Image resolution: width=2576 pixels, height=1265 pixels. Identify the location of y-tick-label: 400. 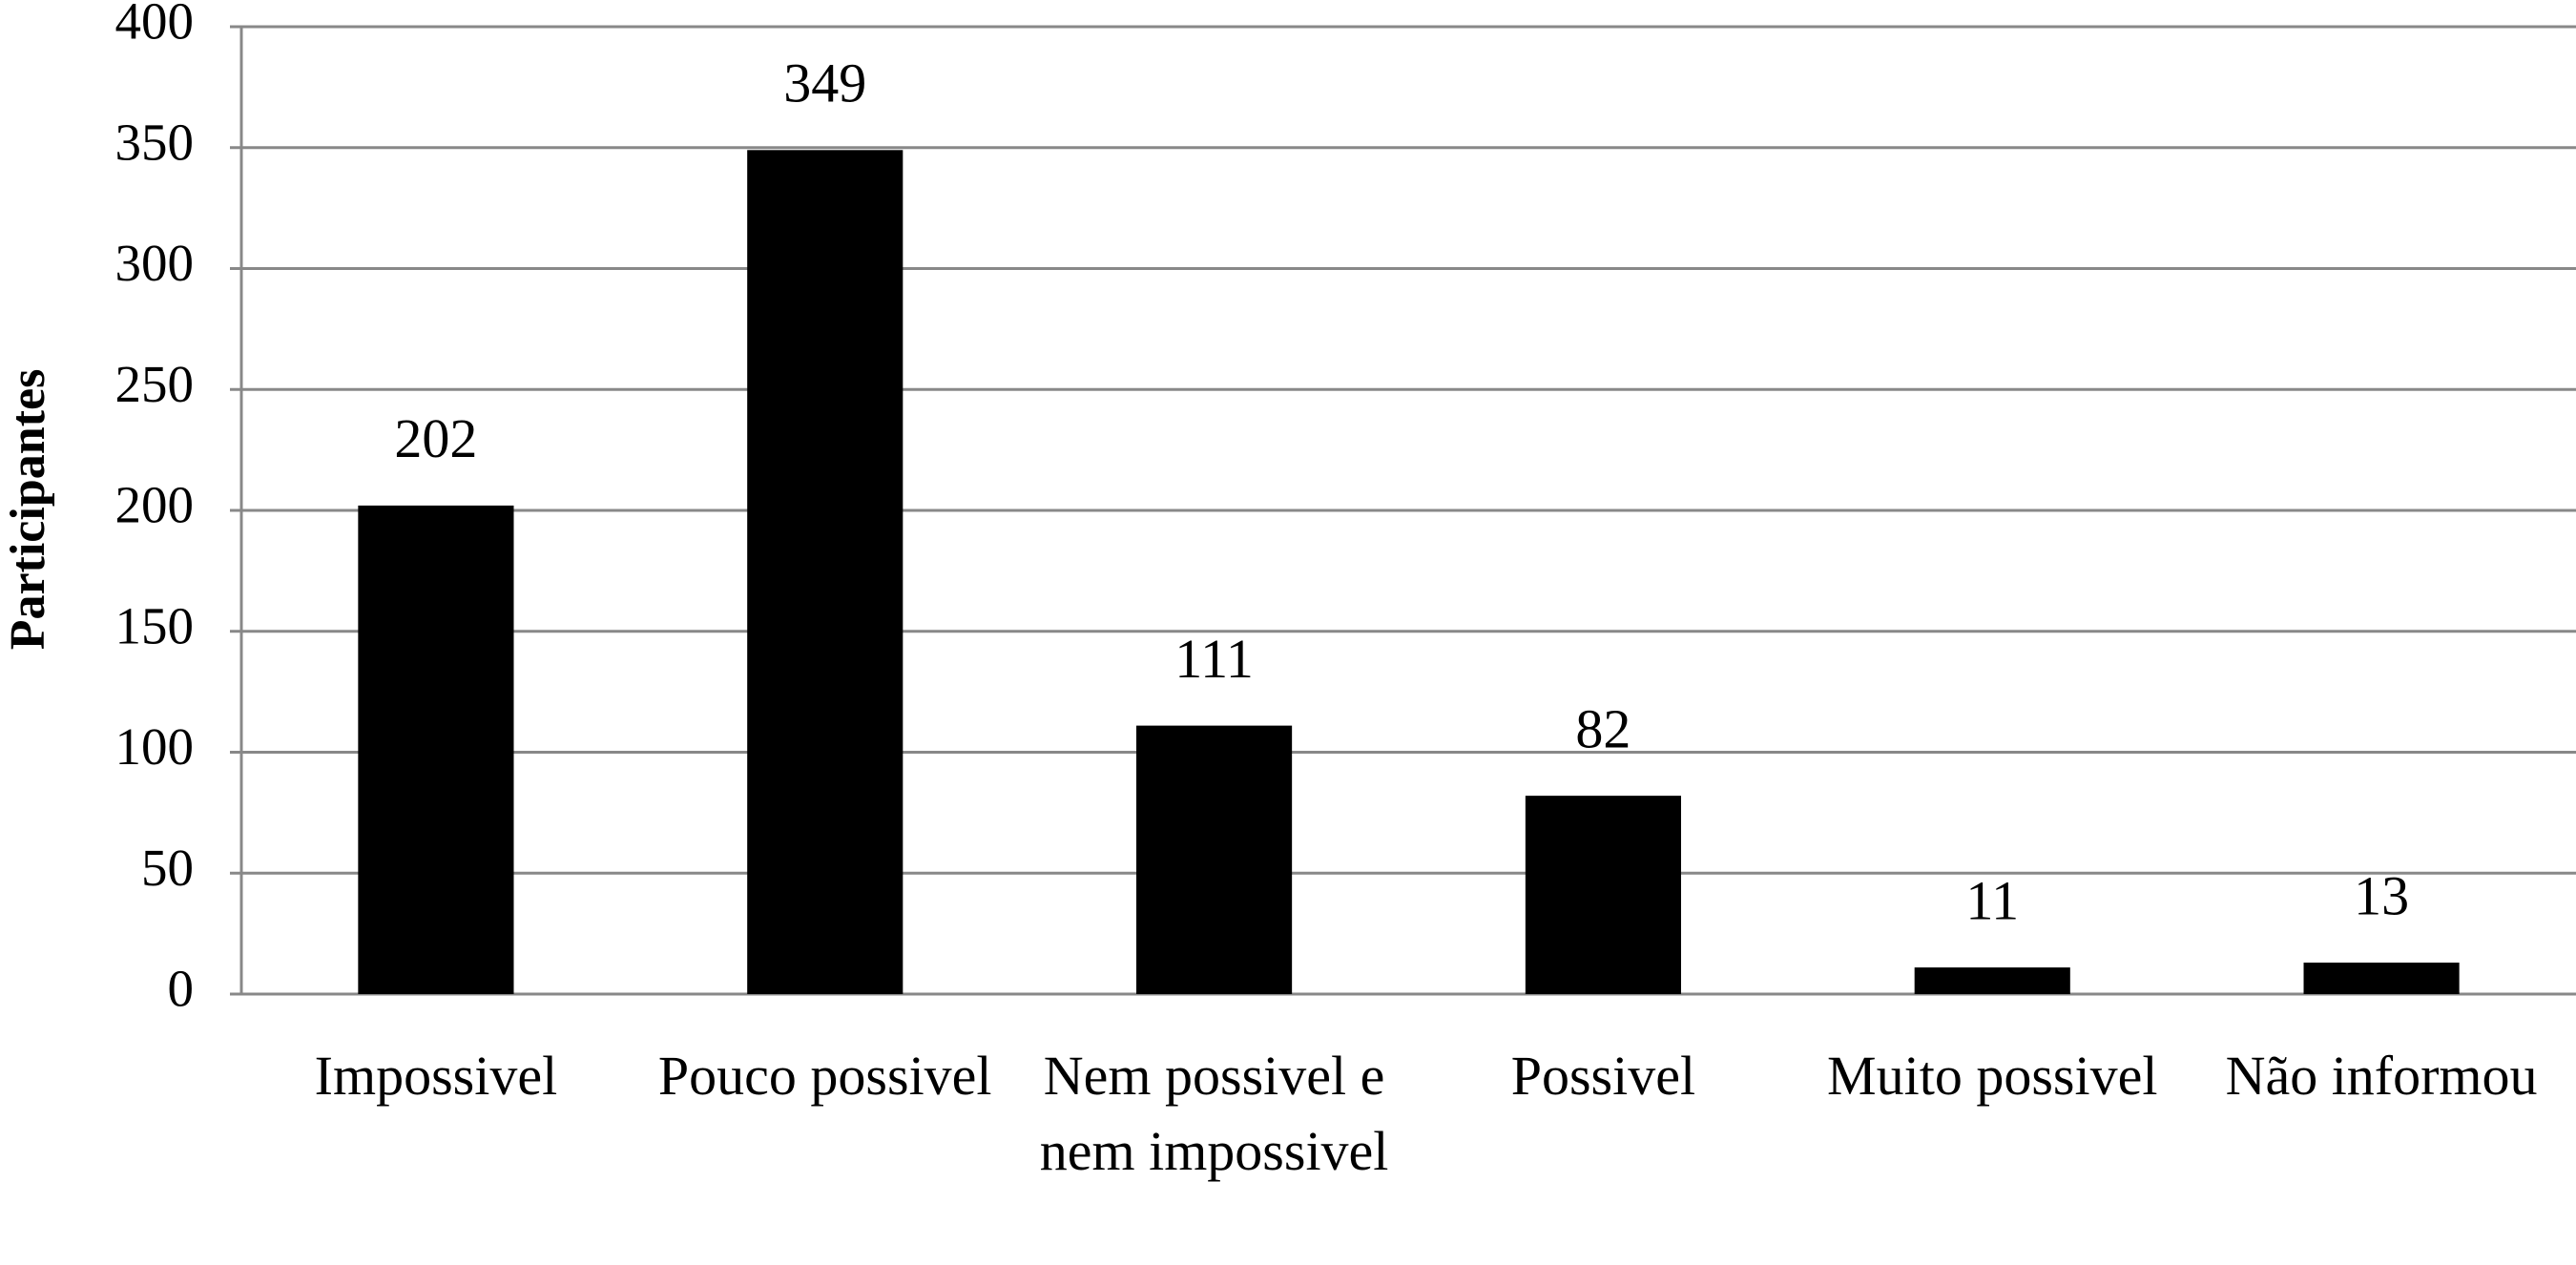
(155, 25).